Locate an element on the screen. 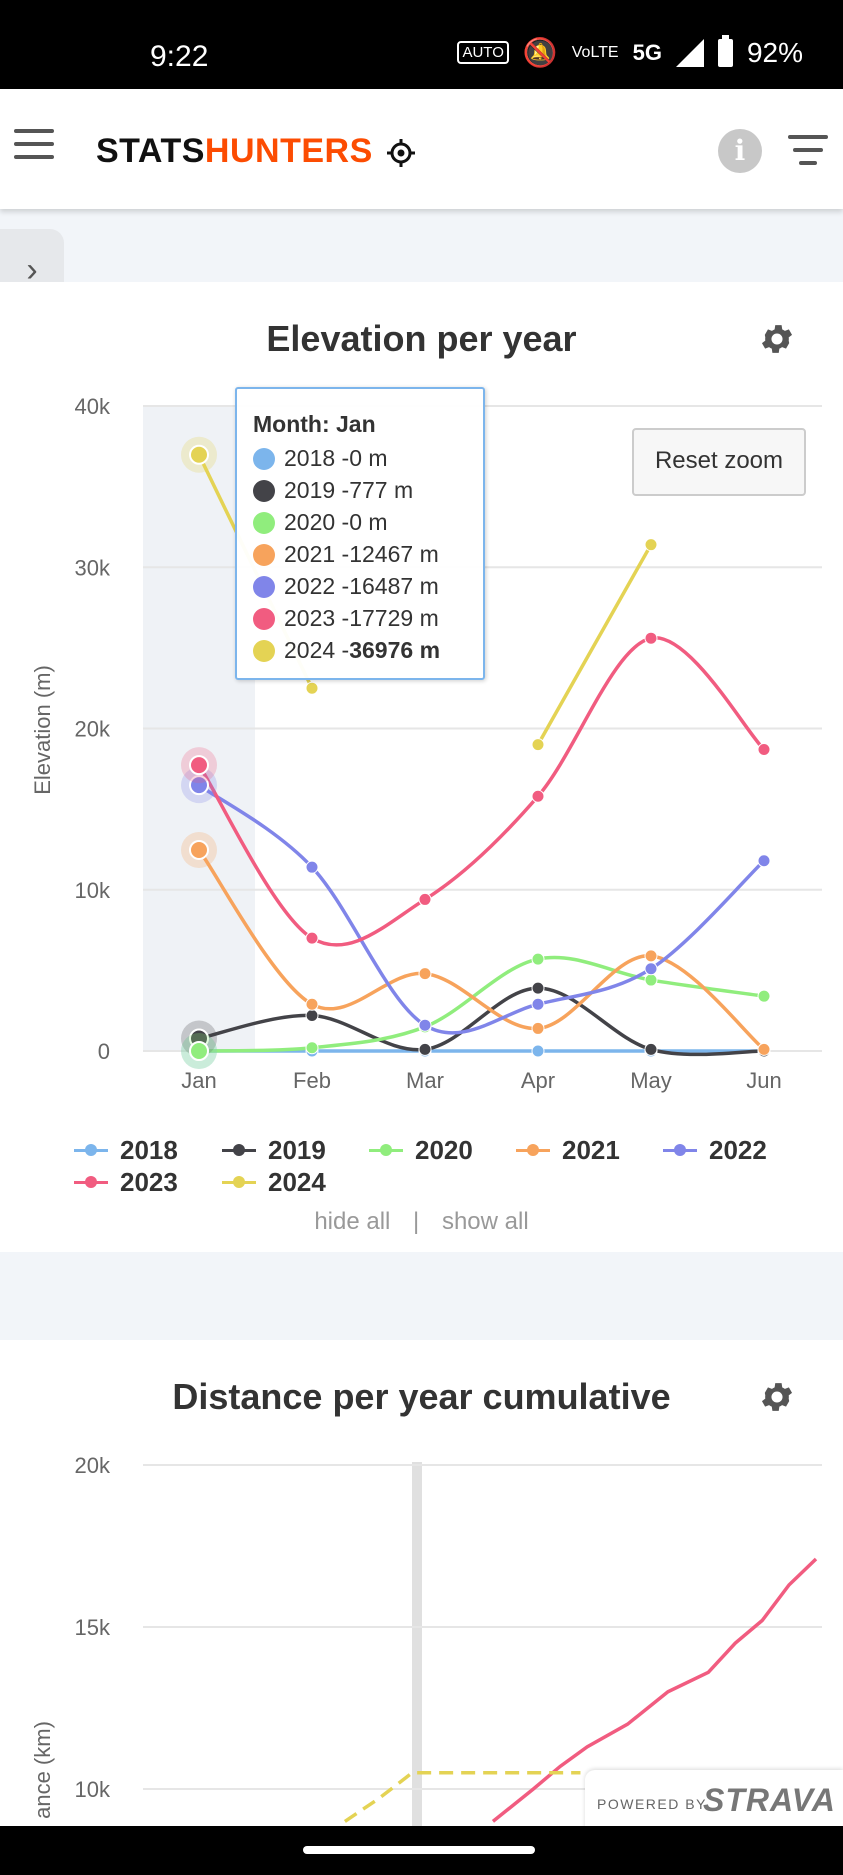 The width and height of the screenshot is (843, 1875). tooltip-value: 12467 m is located at coordinates (394, 554).